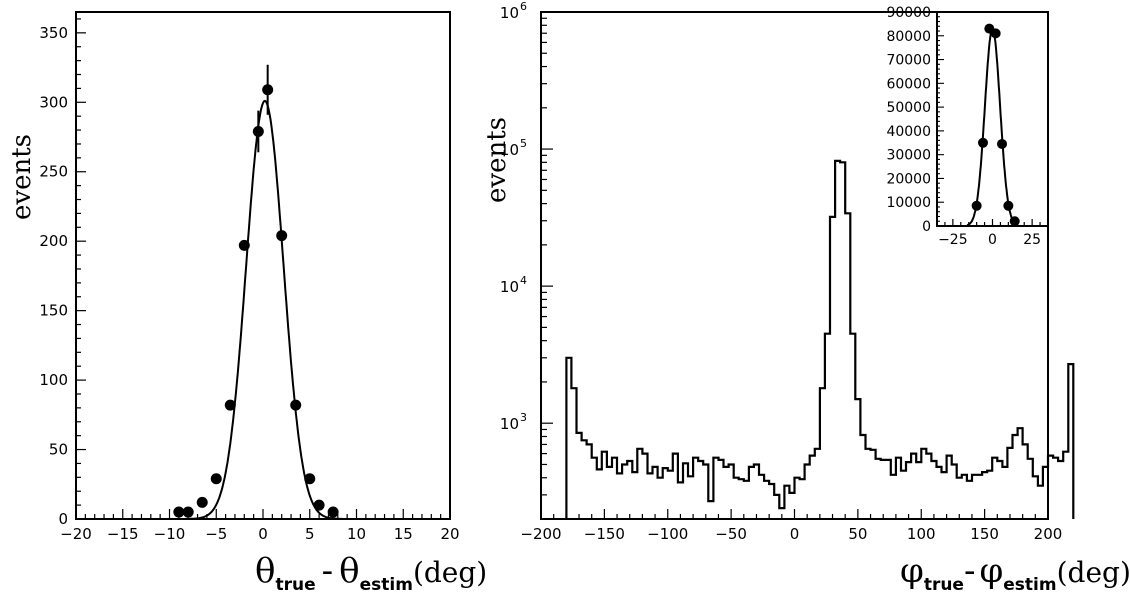 Image resolution: width=1130 pixels, height=608 pixels. I want to click on theta-x-tick-label: 20, so click(449, 534).